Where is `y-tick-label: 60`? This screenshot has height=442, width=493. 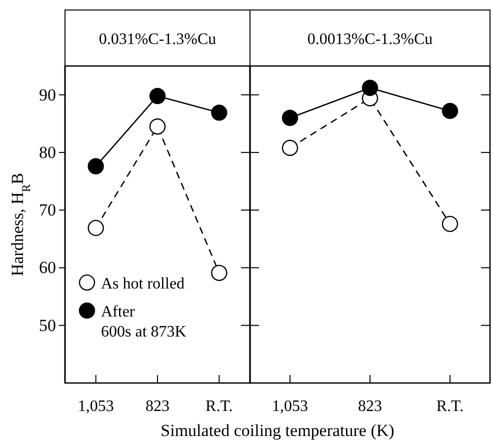 y-tick-label: 60 is located at coordinates (47, 268).